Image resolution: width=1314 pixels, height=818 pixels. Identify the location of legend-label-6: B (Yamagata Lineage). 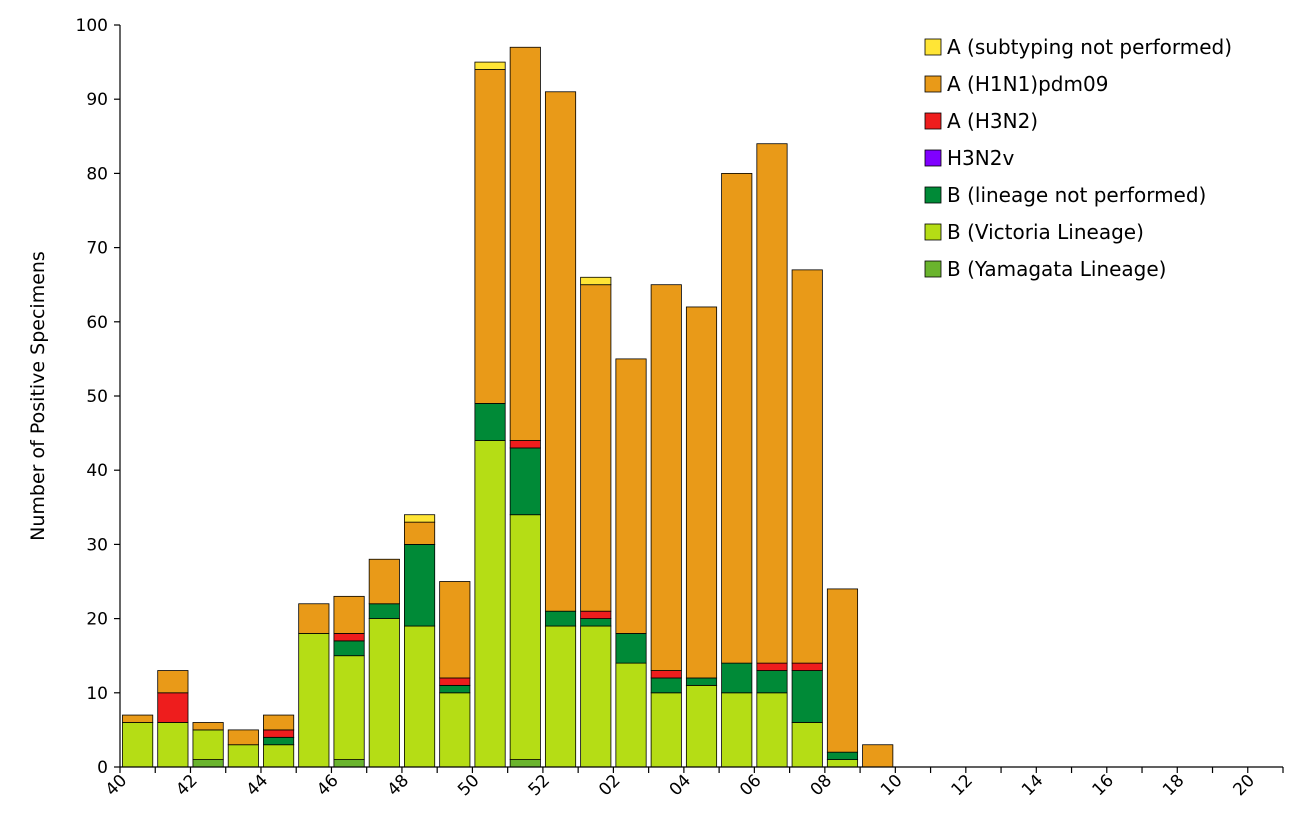
(1056, 269).